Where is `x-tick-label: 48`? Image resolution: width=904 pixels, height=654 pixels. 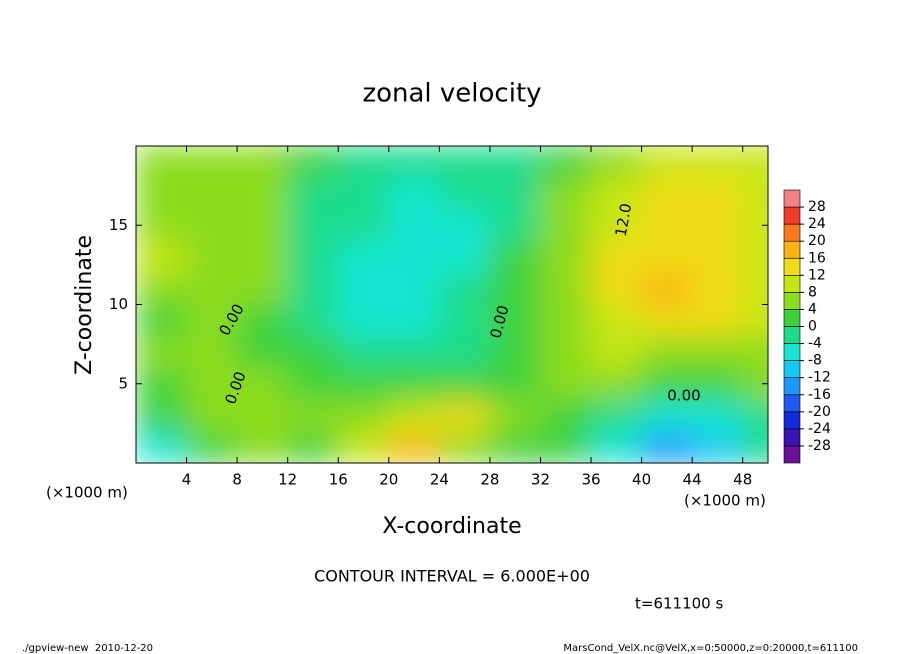 x-tick-label: 48 is located at coordinates (742, 480).